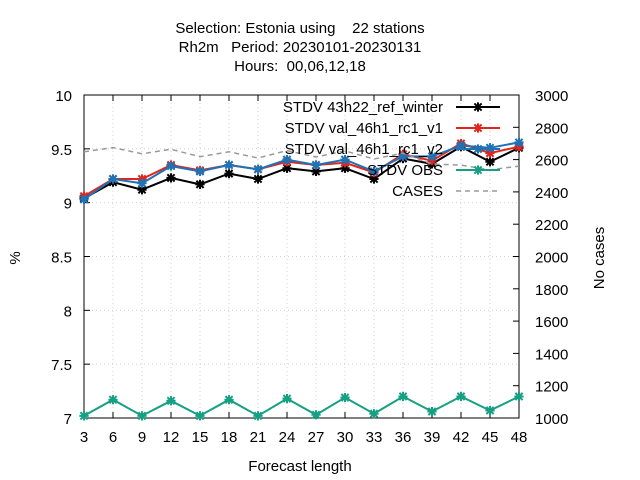 The image size is (640, 480). Describe the element at coordinates (316, 437) in the screenshot. I see `x-tick-label: 27` at that location.